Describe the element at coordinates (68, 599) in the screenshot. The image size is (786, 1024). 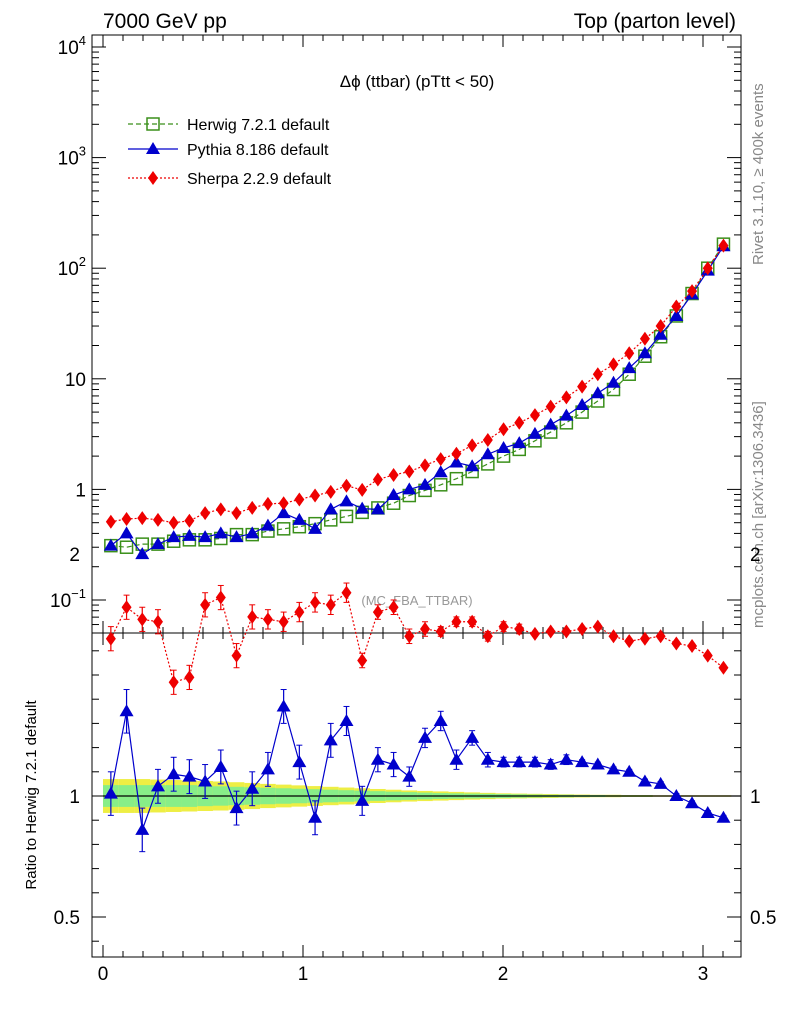
I see `main-ytick-label: 10⁻¹` at that location.